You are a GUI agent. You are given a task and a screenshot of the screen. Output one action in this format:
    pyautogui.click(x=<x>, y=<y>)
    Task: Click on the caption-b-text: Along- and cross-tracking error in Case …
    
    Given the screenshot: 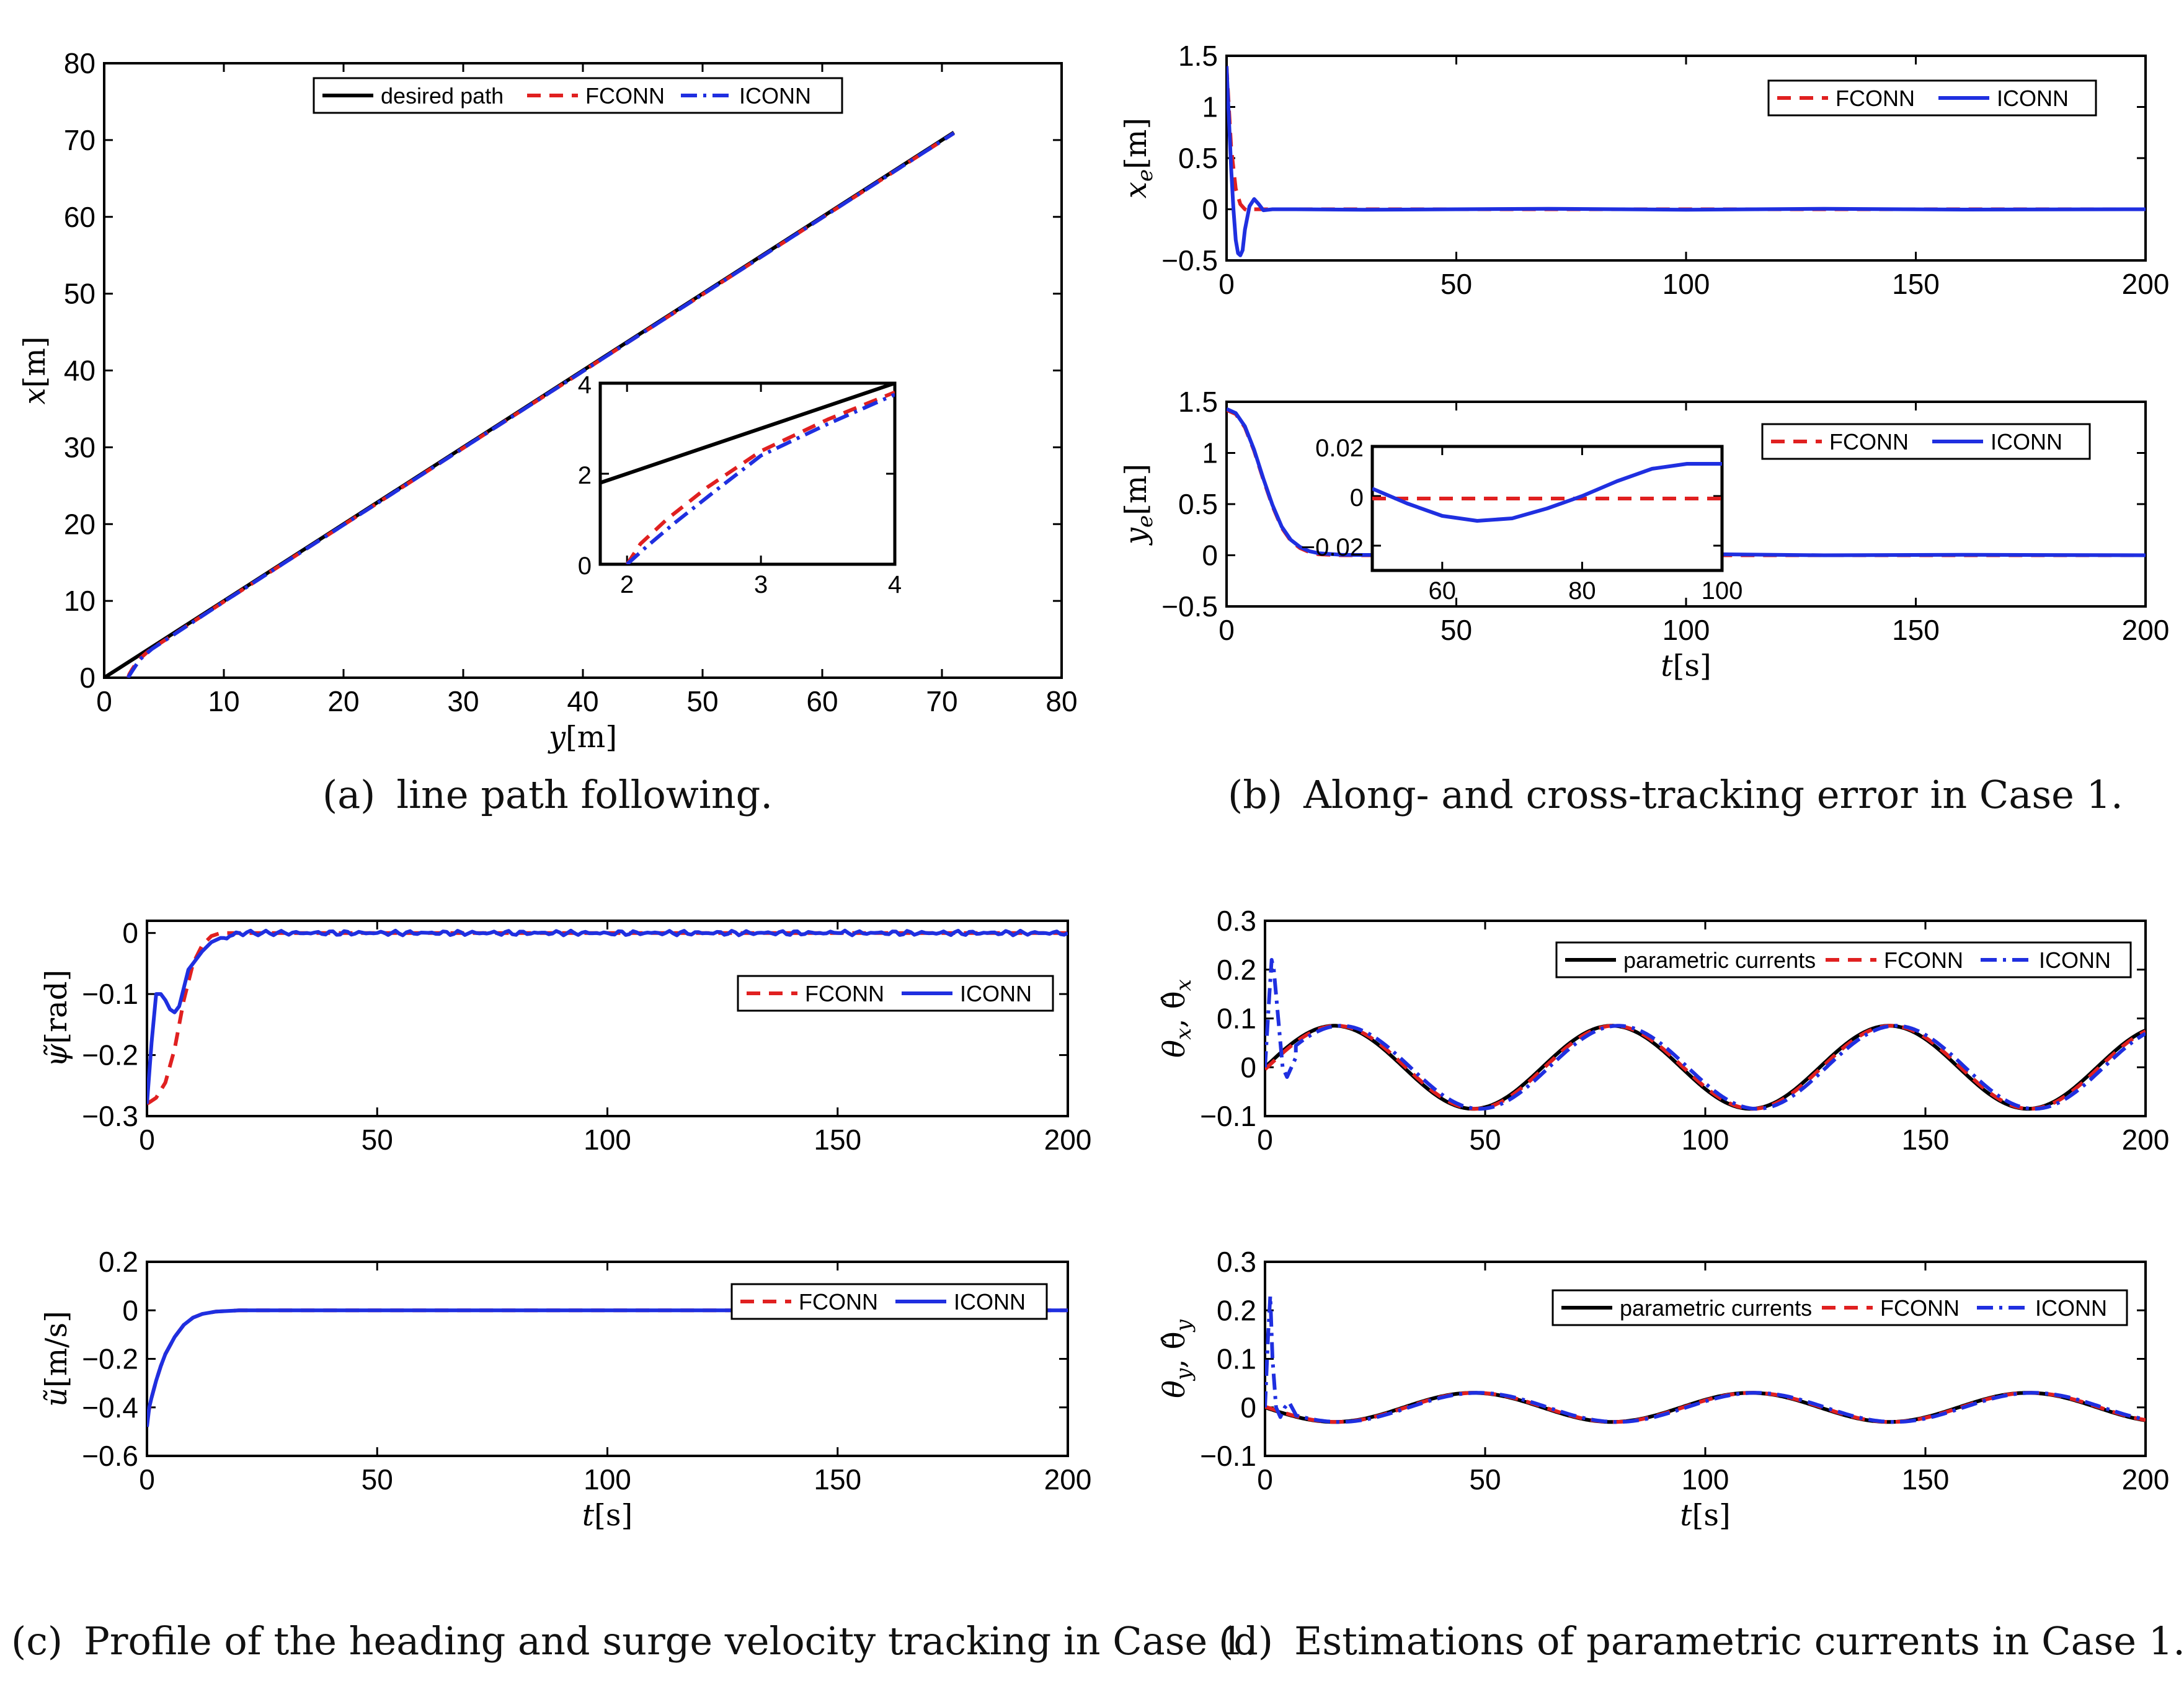 What is the action you would take?
    pyautogui.click(x=1713, y=794)
    